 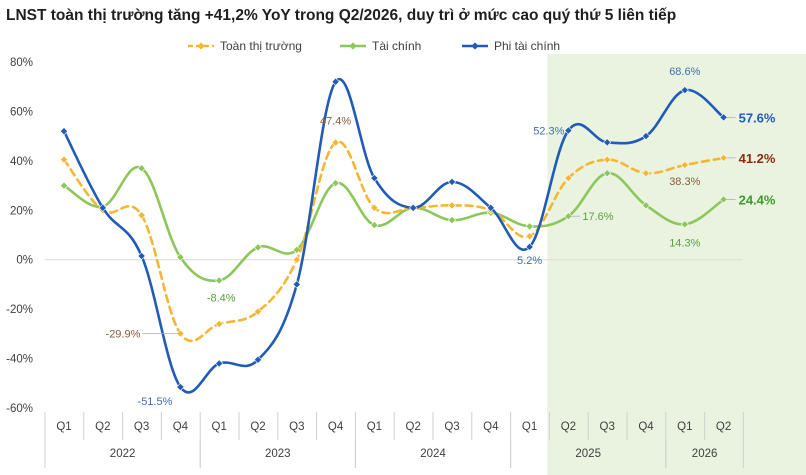 I want to click on end-value-label: 41.2%, so click(x=757, y=158).